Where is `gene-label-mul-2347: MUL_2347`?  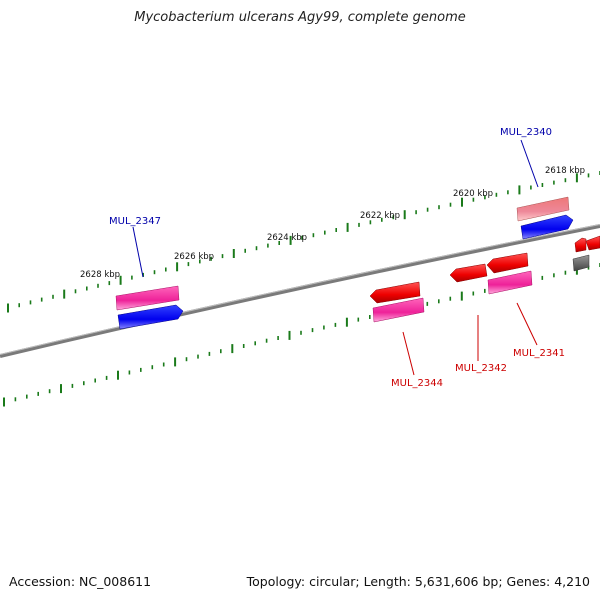
gene-label-mul-2347: MUL_2347 is located at coordinates (135, 221).